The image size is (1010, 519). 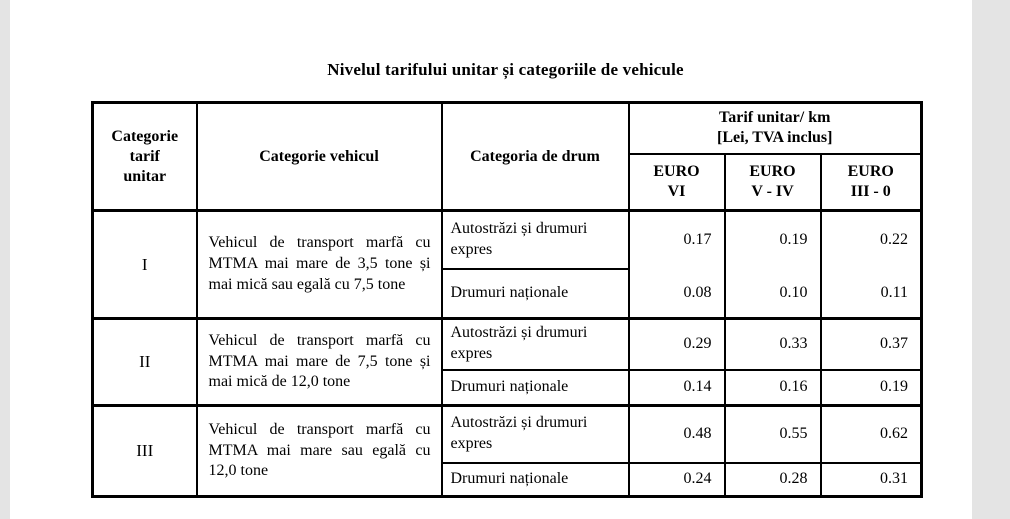 I want to click on tariff-value: 0.37, so click(x=871, y=344).